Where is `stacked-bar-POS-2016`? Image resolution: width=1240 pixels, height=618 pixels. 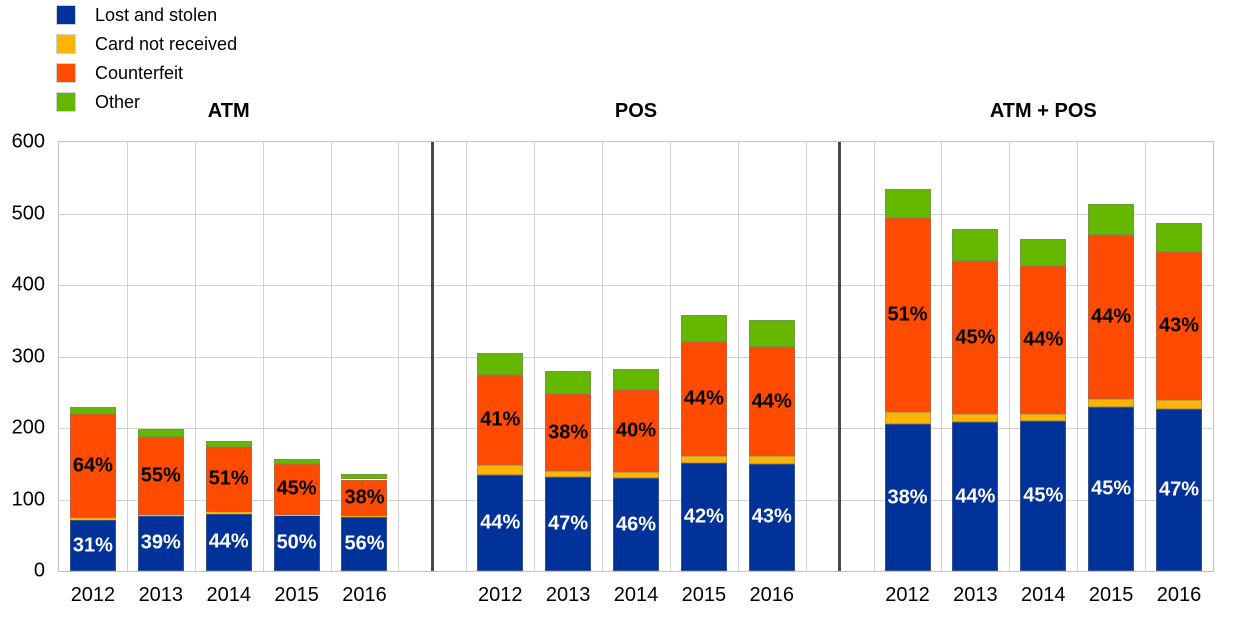
stacked-bar-POS-2016 is located at coordinates (771, 445).